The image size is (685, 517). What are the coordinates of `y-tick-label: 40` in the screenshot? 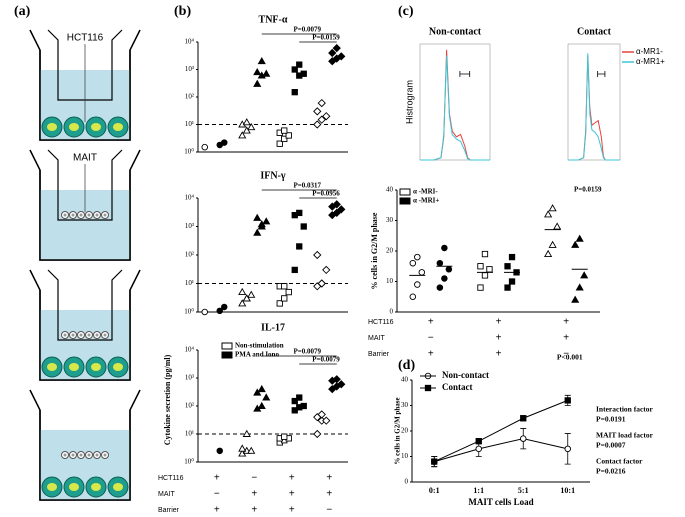 It's located at (390, 190).